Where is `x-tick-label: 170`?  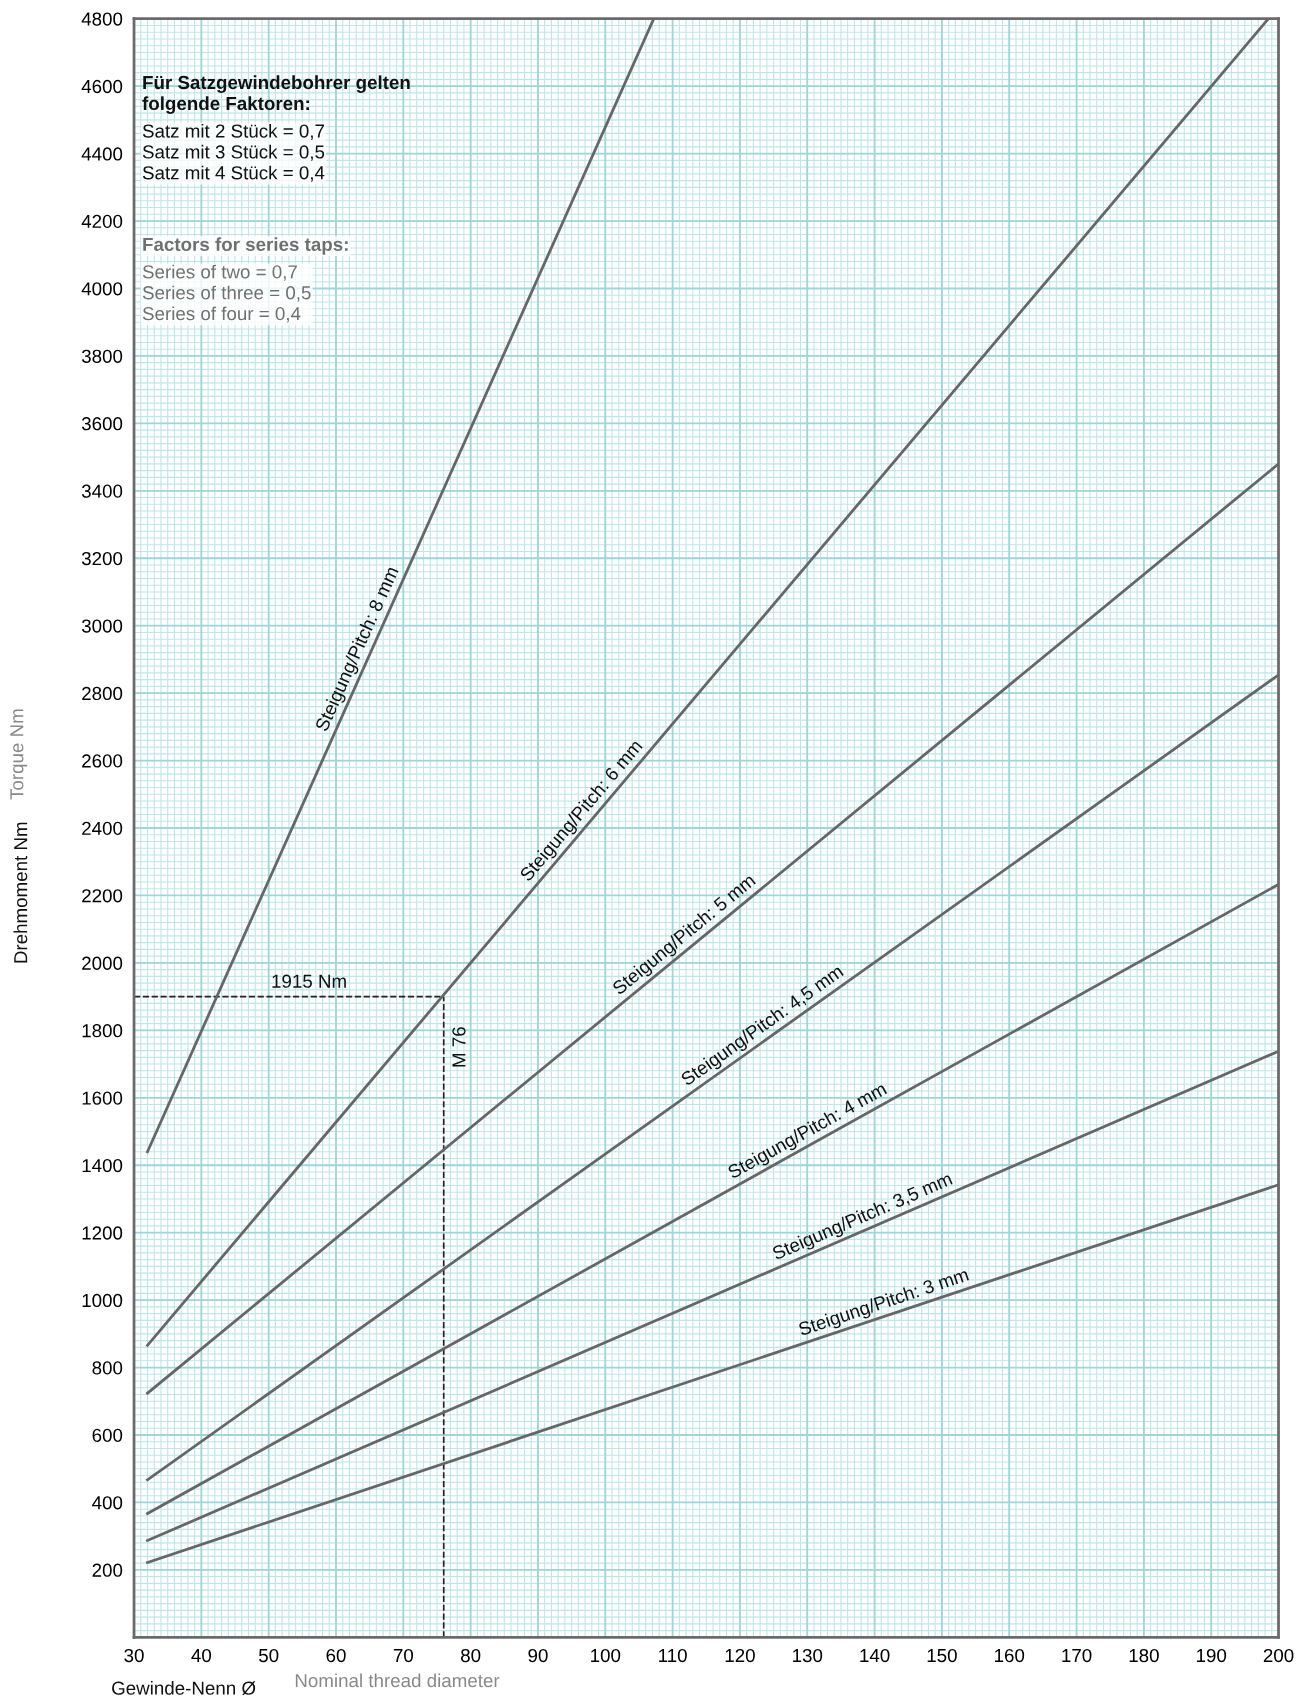 x-tick-label: 170 is located at coordinates (1077, 1655).